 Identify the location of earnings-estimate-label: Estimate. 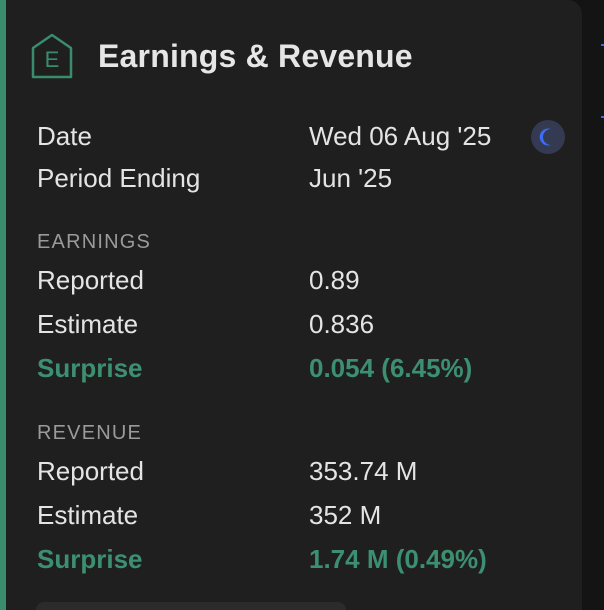
(88, 324).